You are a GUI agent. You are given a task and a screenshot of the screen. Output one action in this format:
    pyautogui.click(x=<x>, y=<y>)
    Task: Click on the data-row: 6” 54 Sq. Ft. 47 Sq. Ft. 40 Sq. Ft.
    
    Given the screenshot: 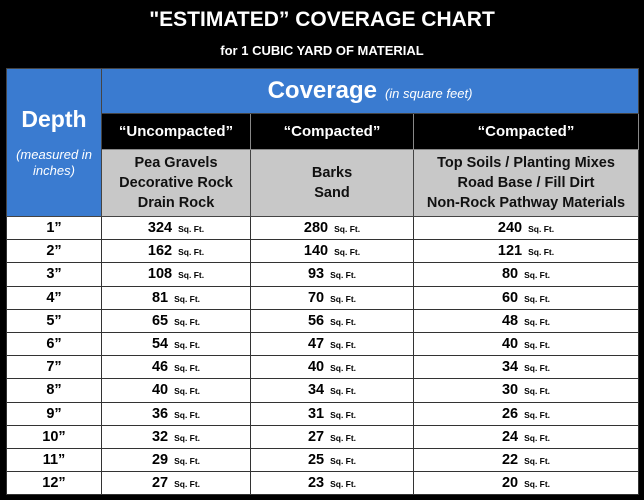 What is the action you would take?
    pyautogui.click(x=322, y=344)
    